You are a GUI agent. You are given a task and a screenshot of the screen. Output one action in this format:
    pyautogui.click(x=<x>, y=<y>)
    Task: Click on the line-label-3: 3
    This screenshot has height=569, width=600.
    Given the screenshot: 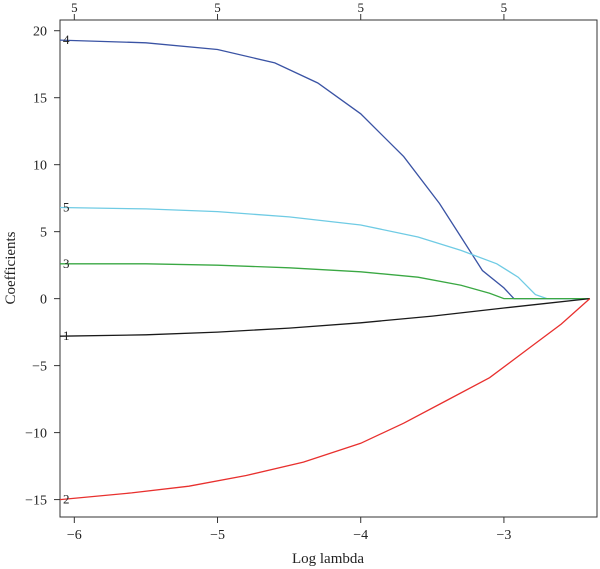 What is the action you would take?
    pyautogui.click(x=66, y=263)
    